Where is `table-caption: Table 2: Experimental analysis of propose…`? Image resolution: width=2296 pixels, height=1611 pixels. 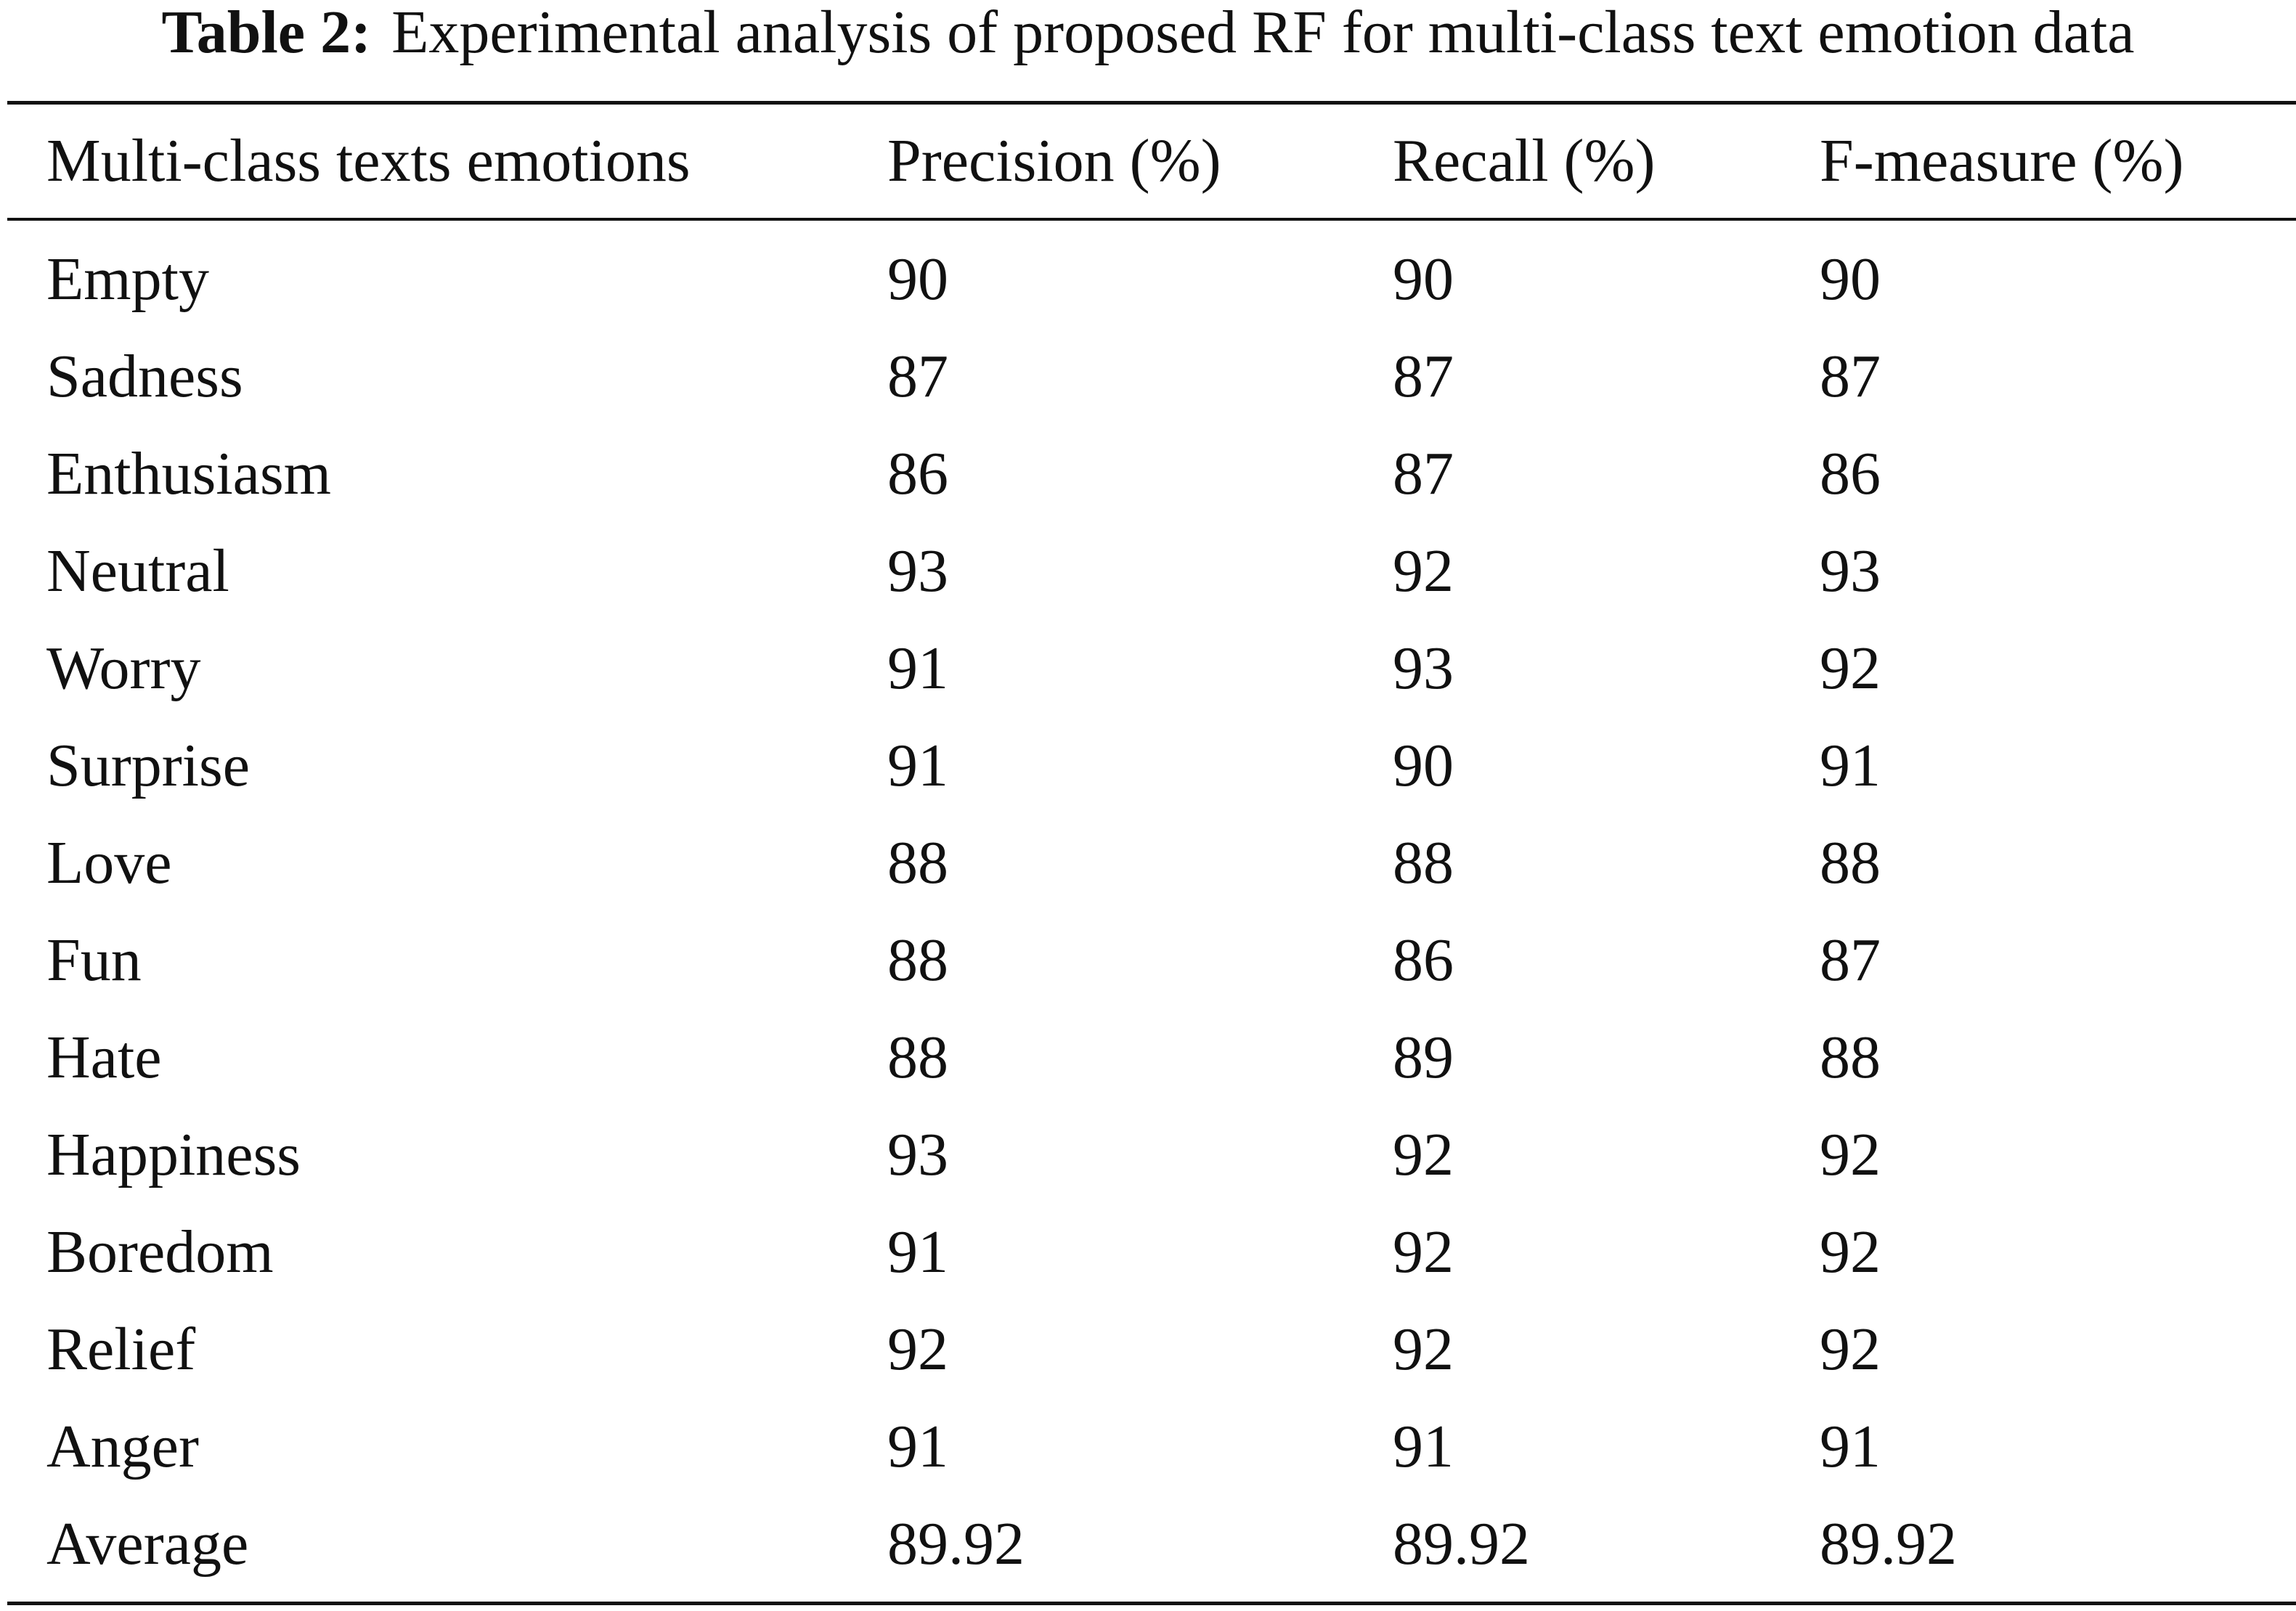 table-caption: Table 2: Experimental analysis of propose… is located at coordinates (1148, 32).